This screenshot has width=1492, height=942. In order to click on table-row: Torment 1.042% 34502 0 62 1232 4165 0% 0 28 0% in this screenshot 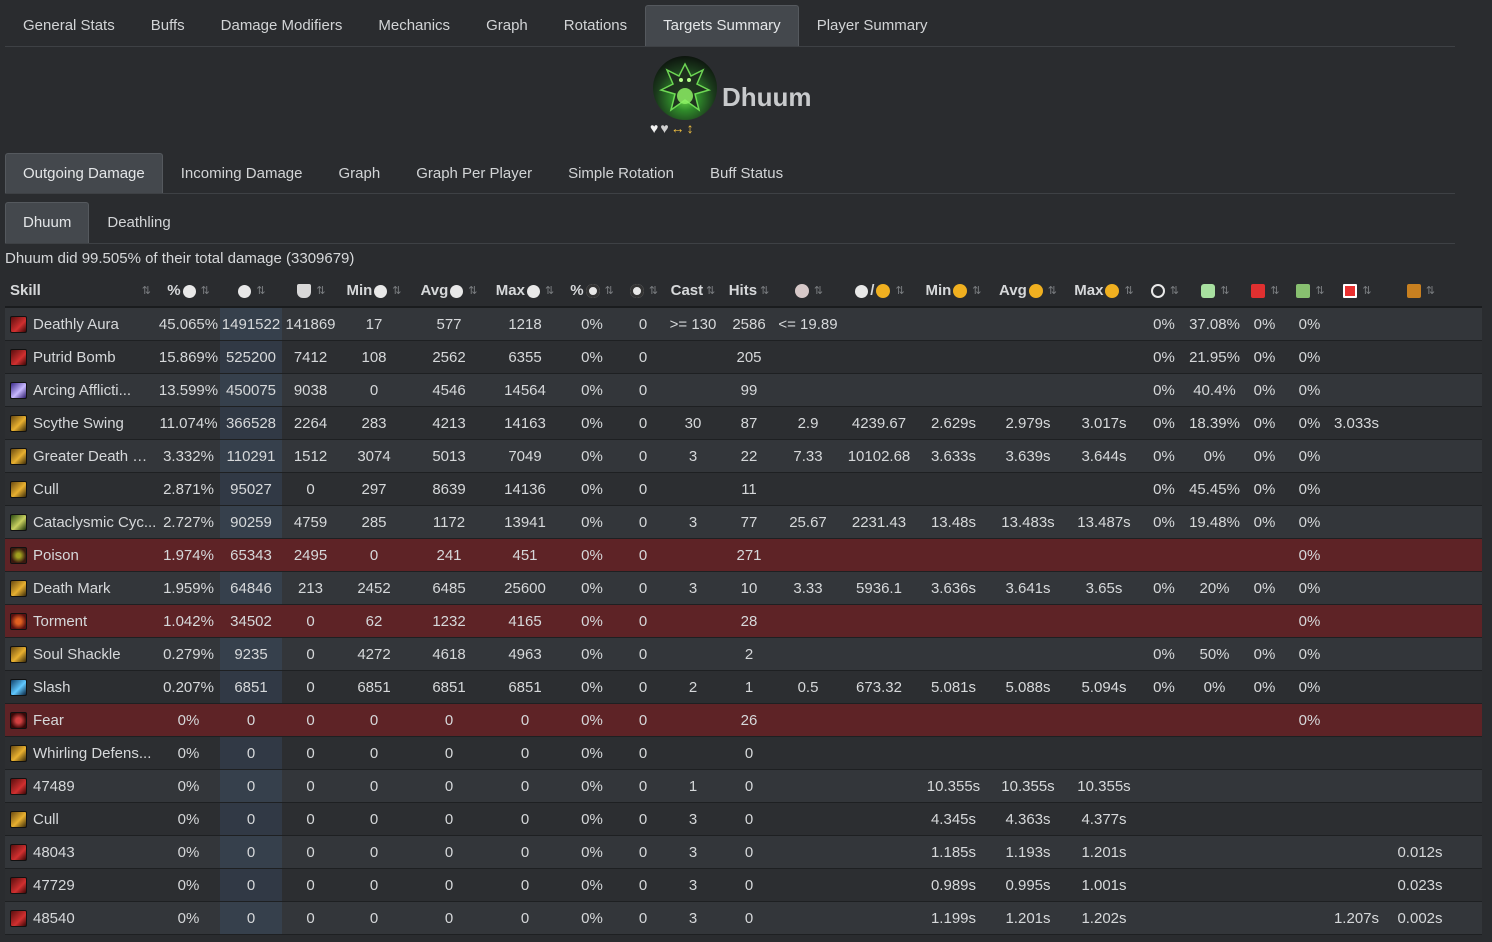, I will do `click(743, 621)`.